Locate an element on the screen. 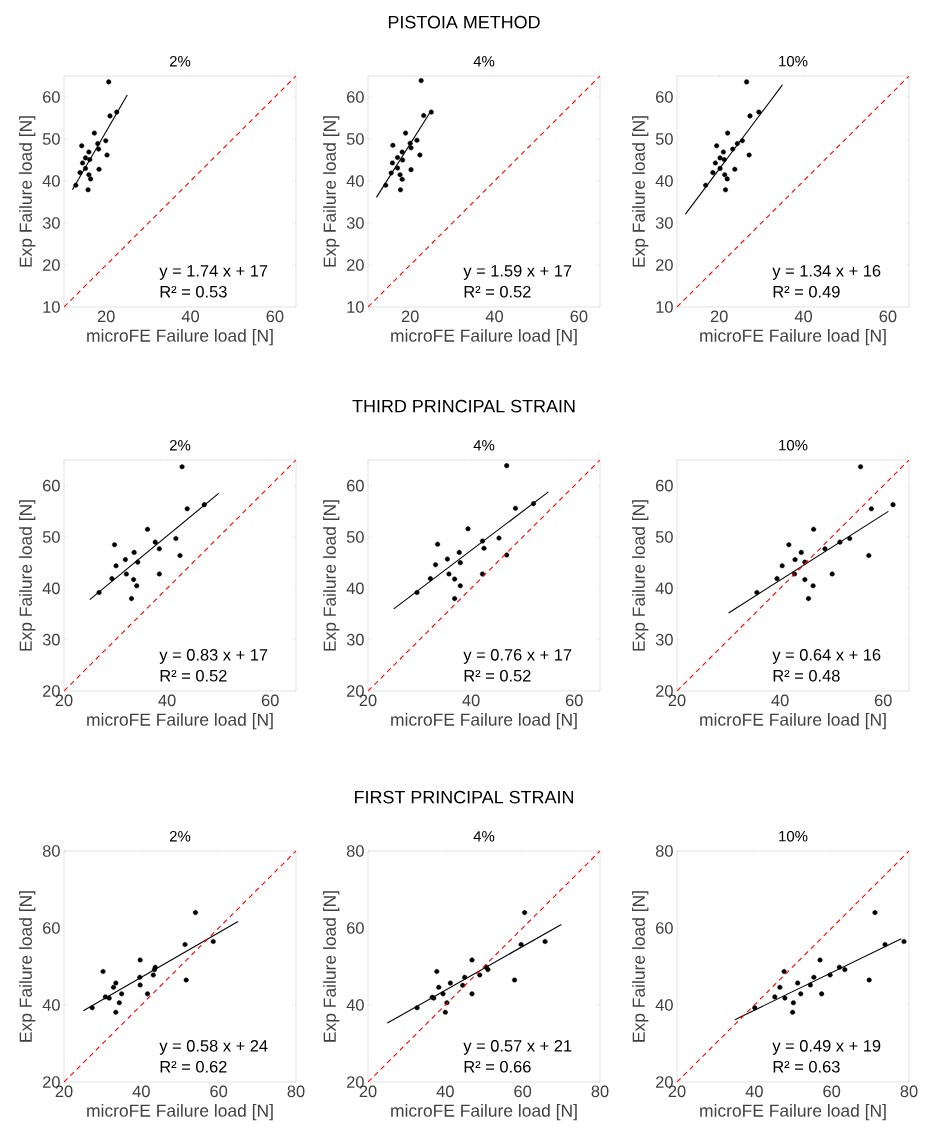 Image resolution: width=928 pixels, height=1142 pixels. annotation: R² = 0.62 is located at coordinates (193, 1066).